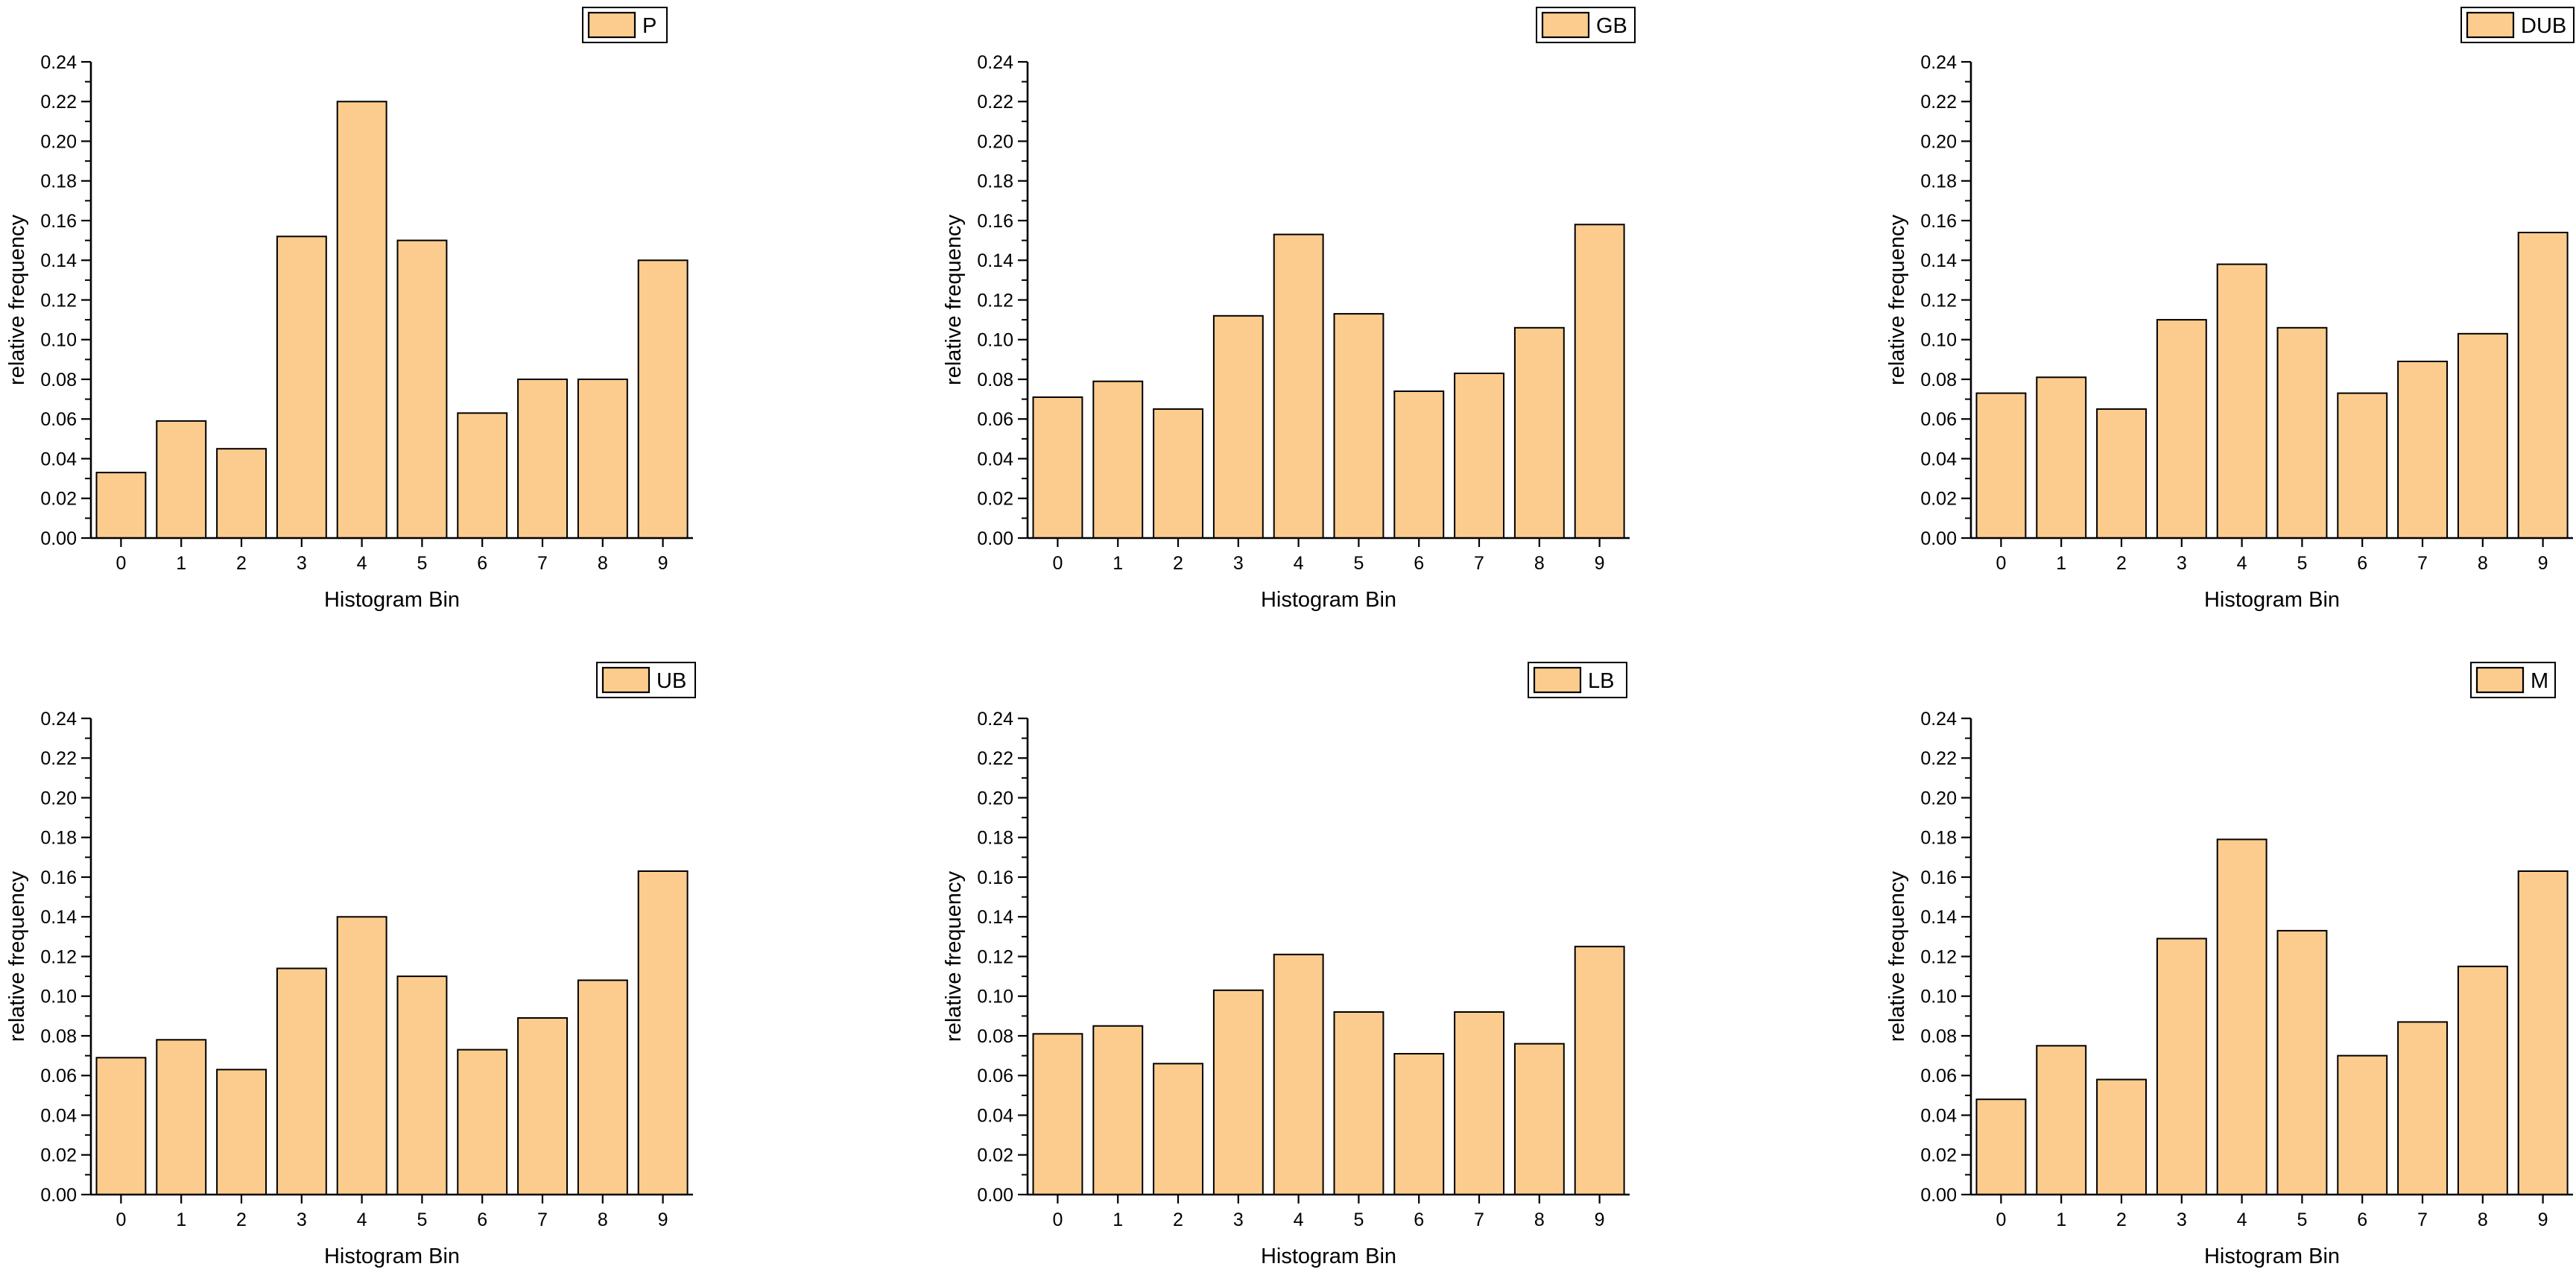 The width and height of the screenshot is (2576, 1284). Describe the element at coordinates (995, 997) in the screenshot. I see `y-tick-label: 0.10` at that location.